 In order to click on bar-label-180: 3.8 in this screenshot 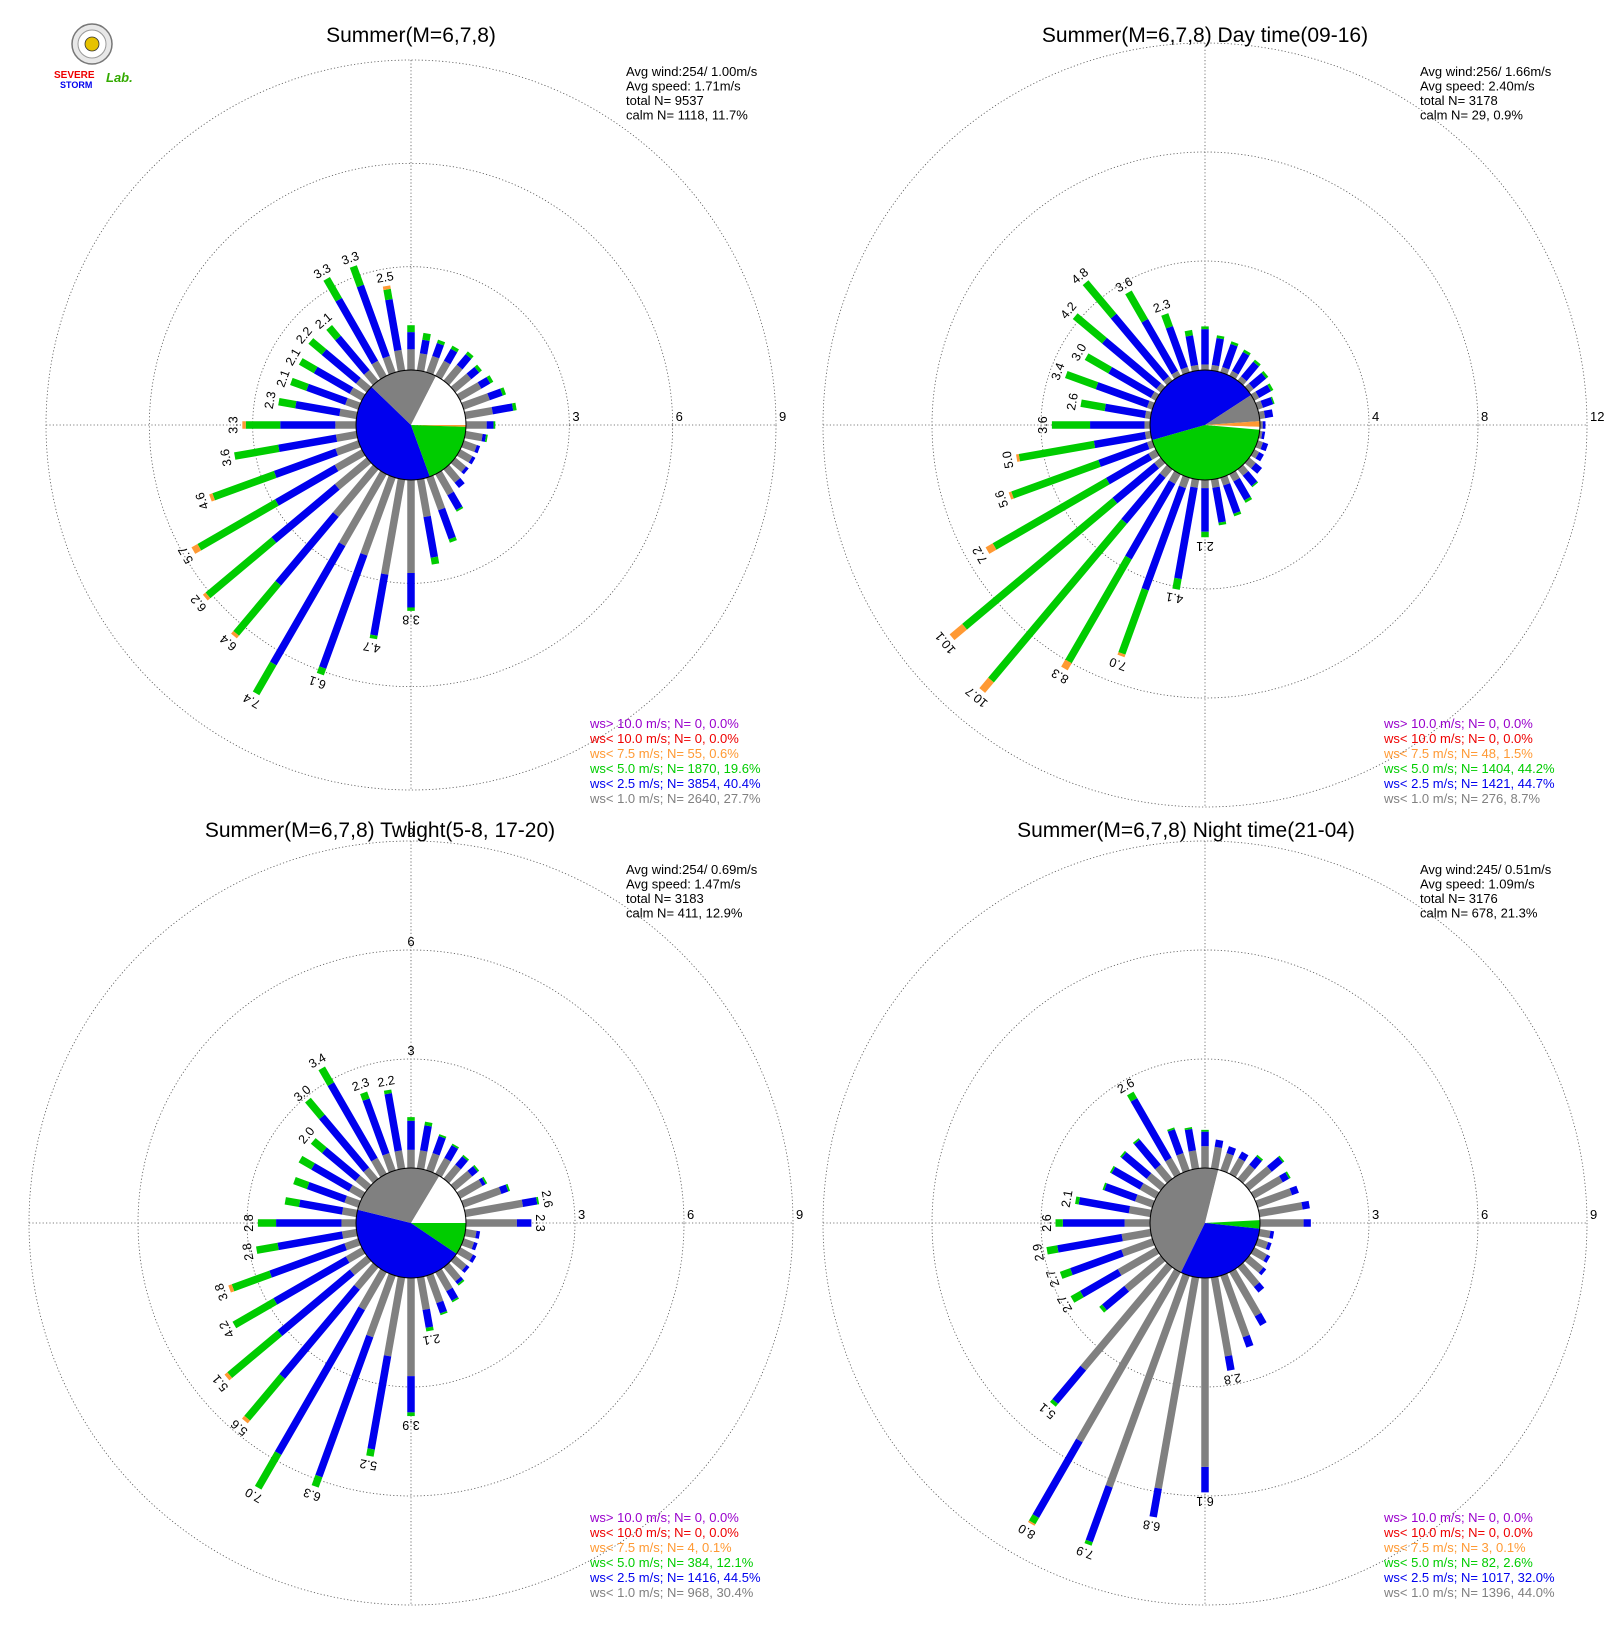, I will do `click(410, 620)`.